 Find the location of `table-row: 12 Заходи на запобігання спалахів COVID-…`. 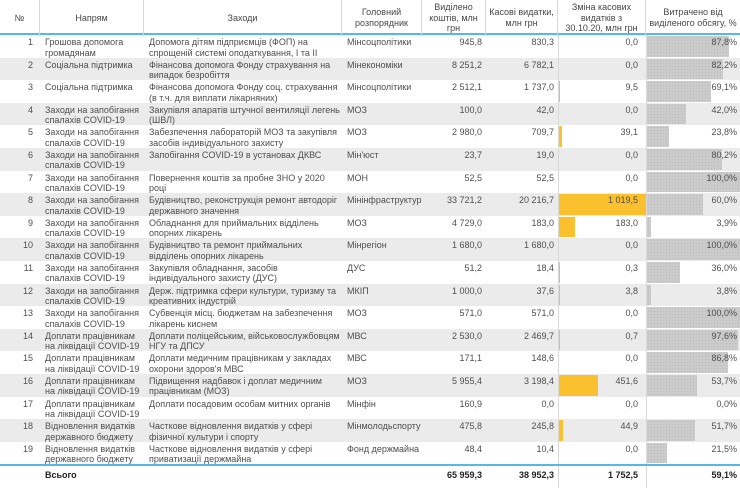

table-row: 12 Заходи на запобігання спалахів COVID-… is located at coordinates (370, 295).